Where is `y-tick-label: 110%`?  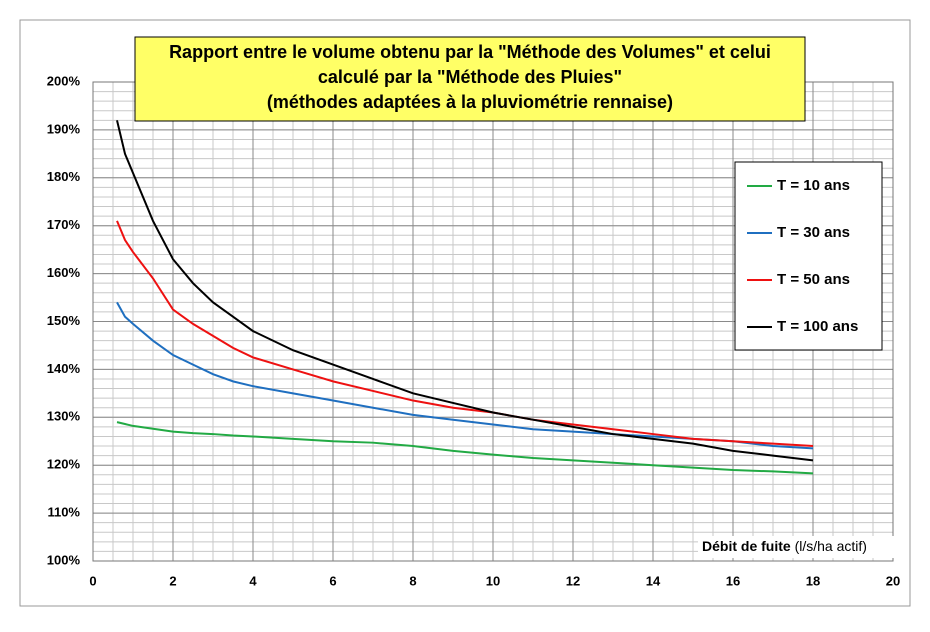 y-tick-label: 110% is located at coordinates (63, 512).